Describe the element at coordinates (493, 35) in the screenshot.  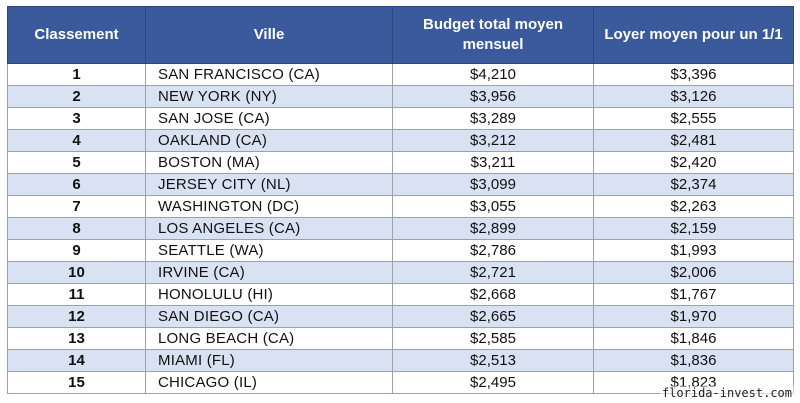
I see `header-budget: Budget total moyen mensuel` at that location.